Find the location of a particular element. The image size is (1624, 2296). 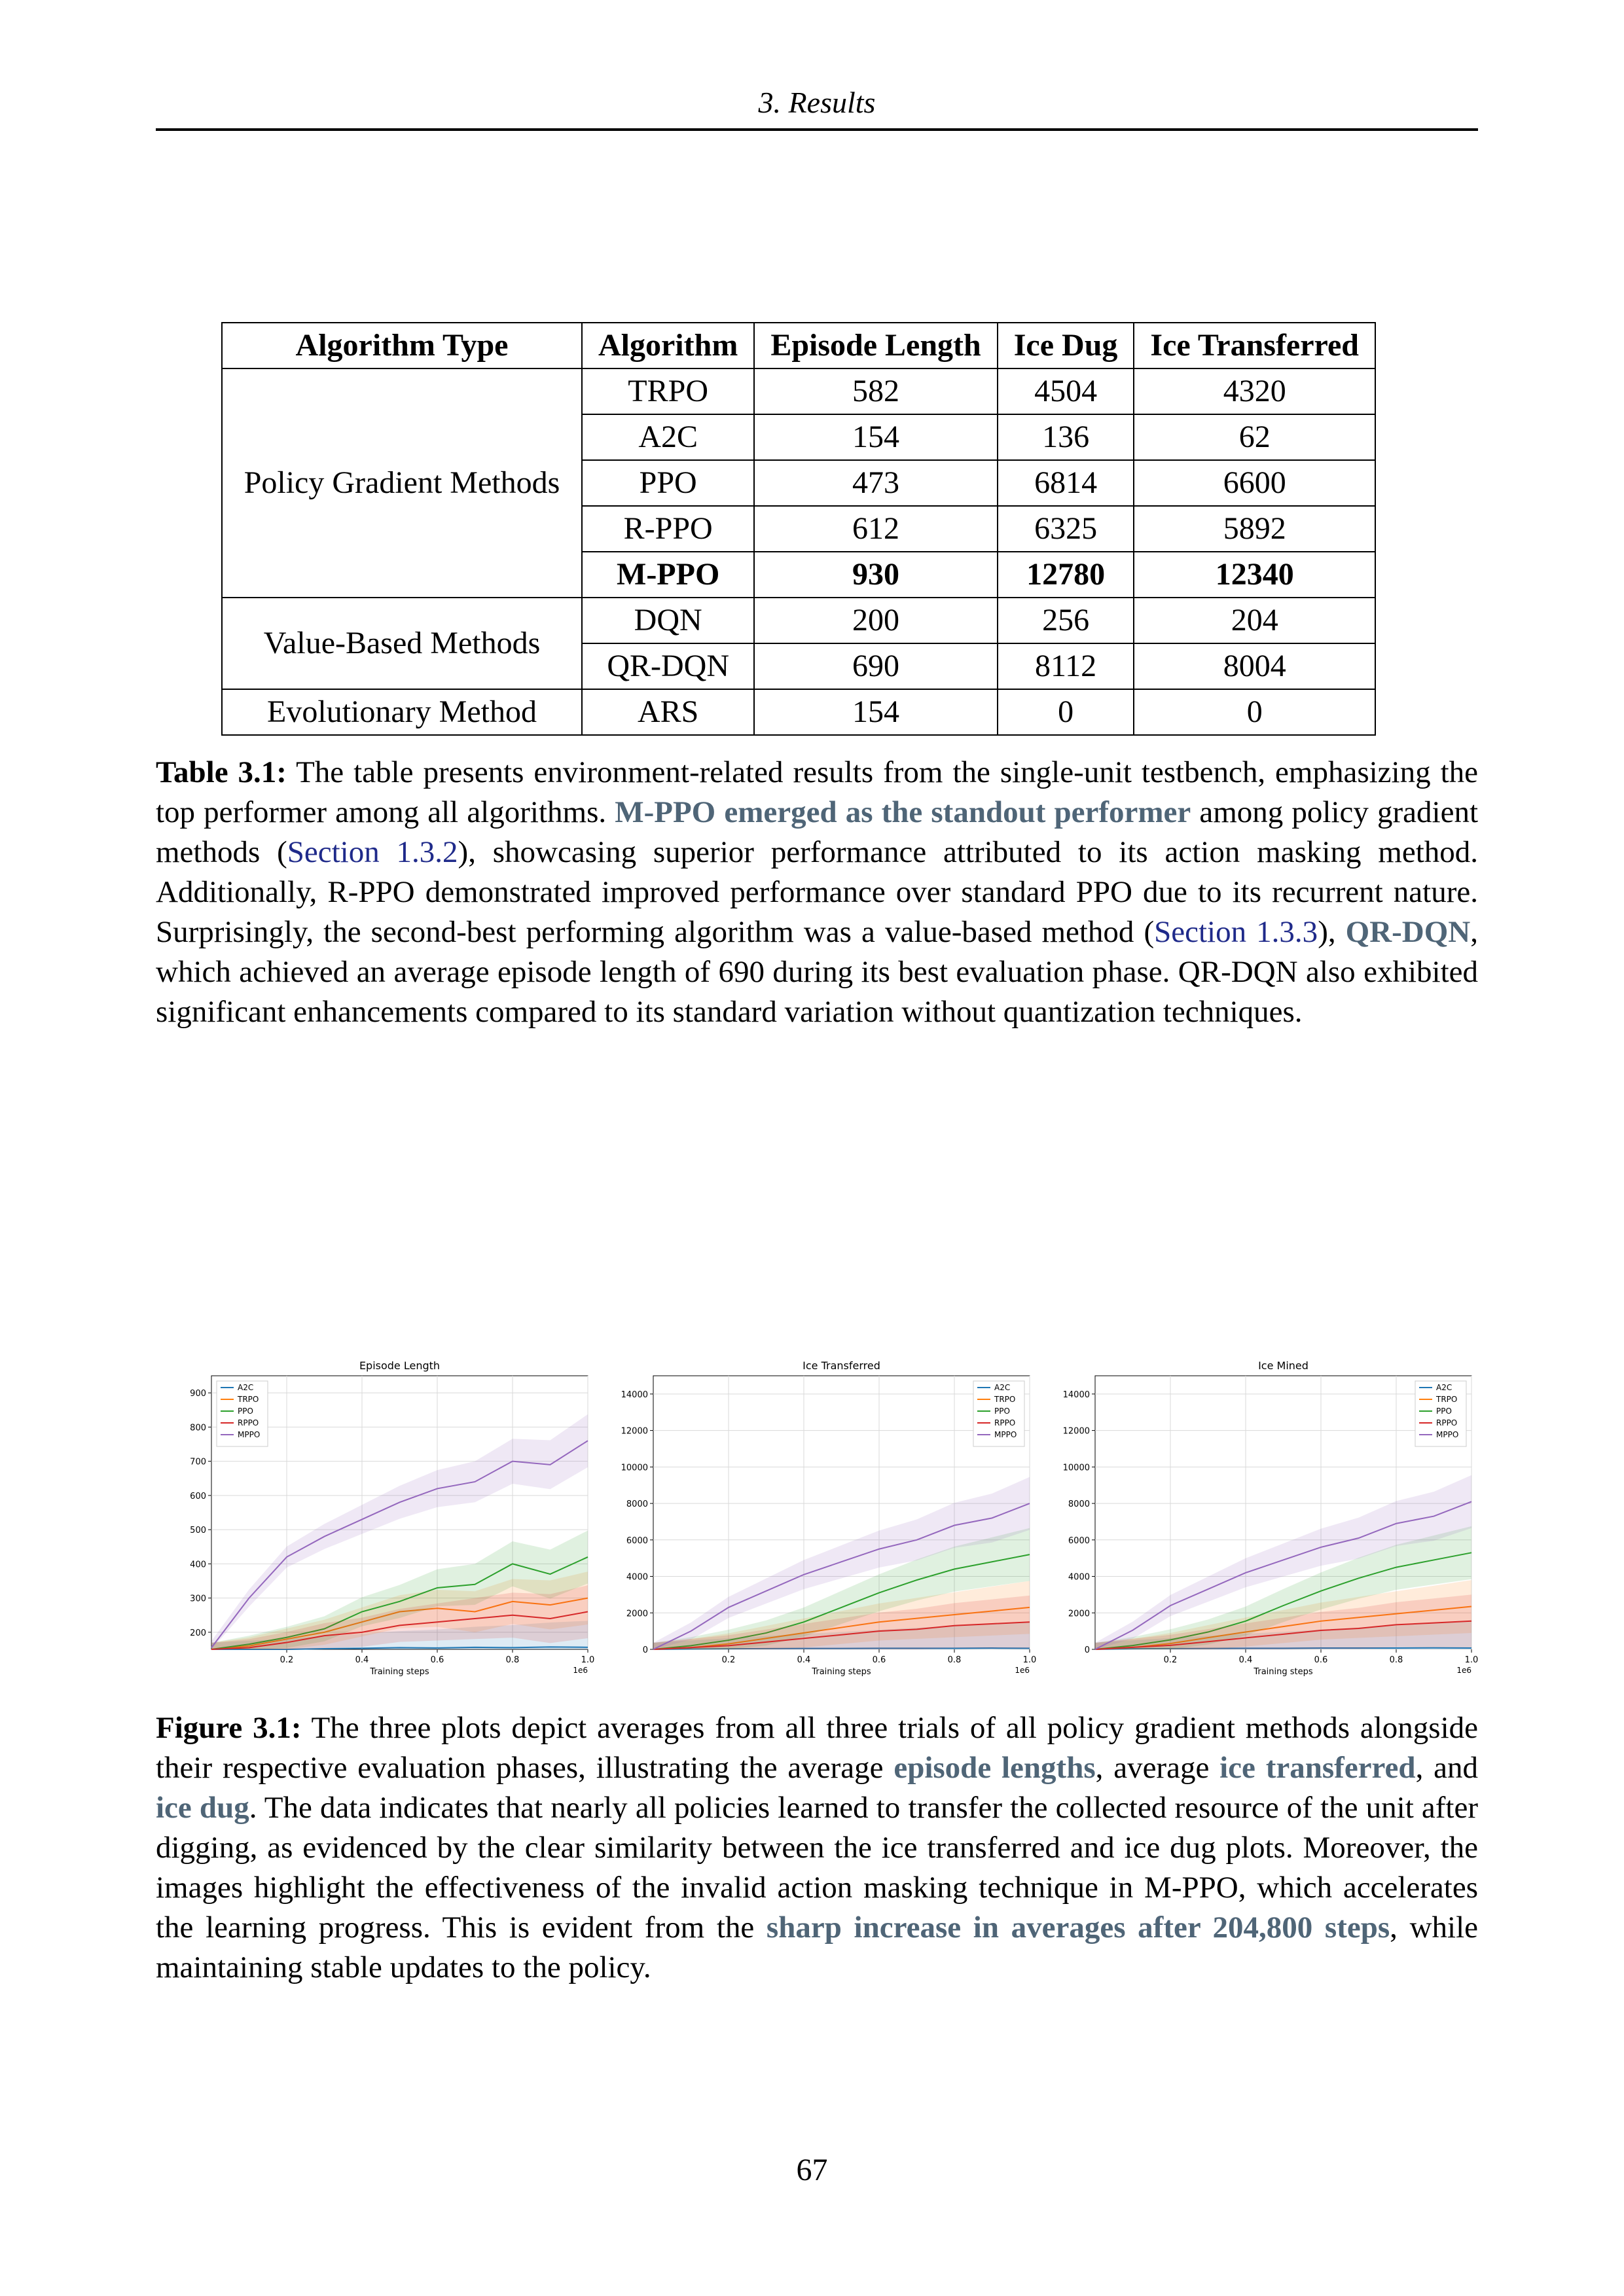

series-line-a2c is located at coordinates (1283, 1648).